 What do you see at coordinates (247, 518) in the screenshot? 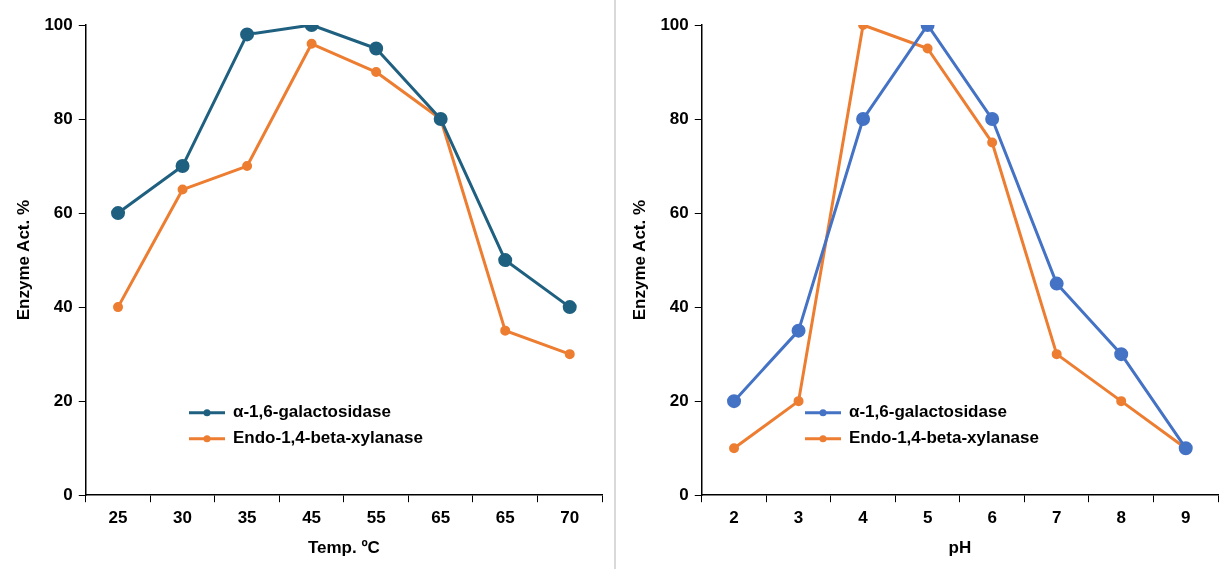
I see `x-tick-label: 35` at bounding box center [247, 518].